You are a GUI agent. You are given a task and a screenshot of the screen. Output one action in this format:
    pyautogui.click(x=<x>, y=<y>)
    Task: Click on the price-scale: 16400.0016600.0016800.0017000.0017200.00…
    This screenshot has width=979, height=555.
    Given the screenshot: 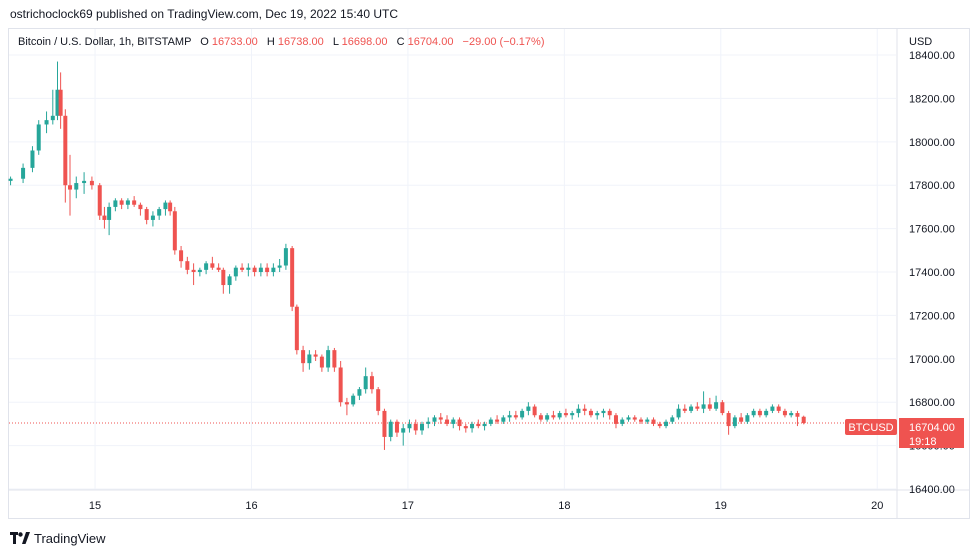 What is the action you would take?
    pyautogui.click(x=932, y=273)
    